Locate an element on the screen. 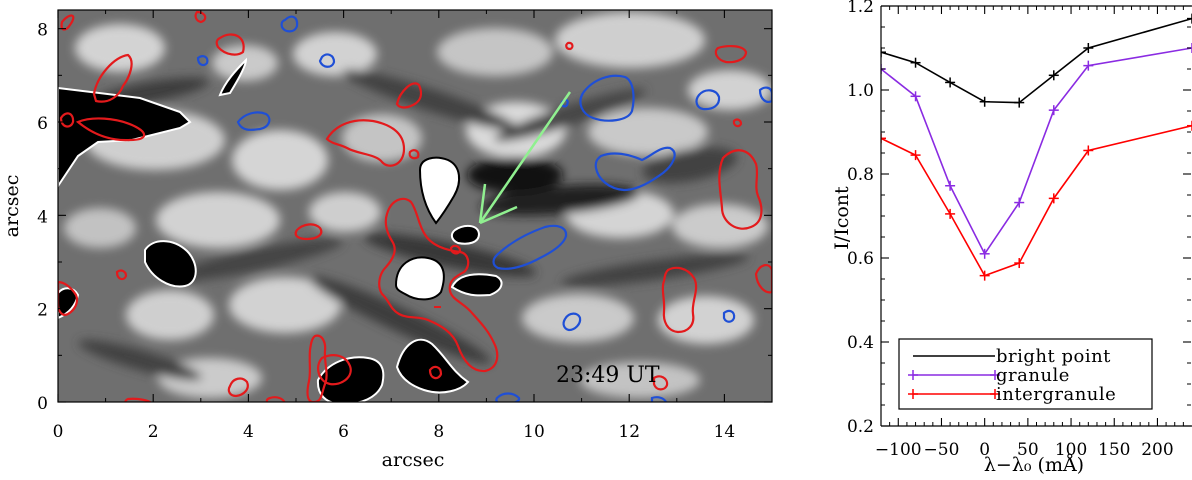  right-x-tick-label: 0 is located at coordinates (984, 450).